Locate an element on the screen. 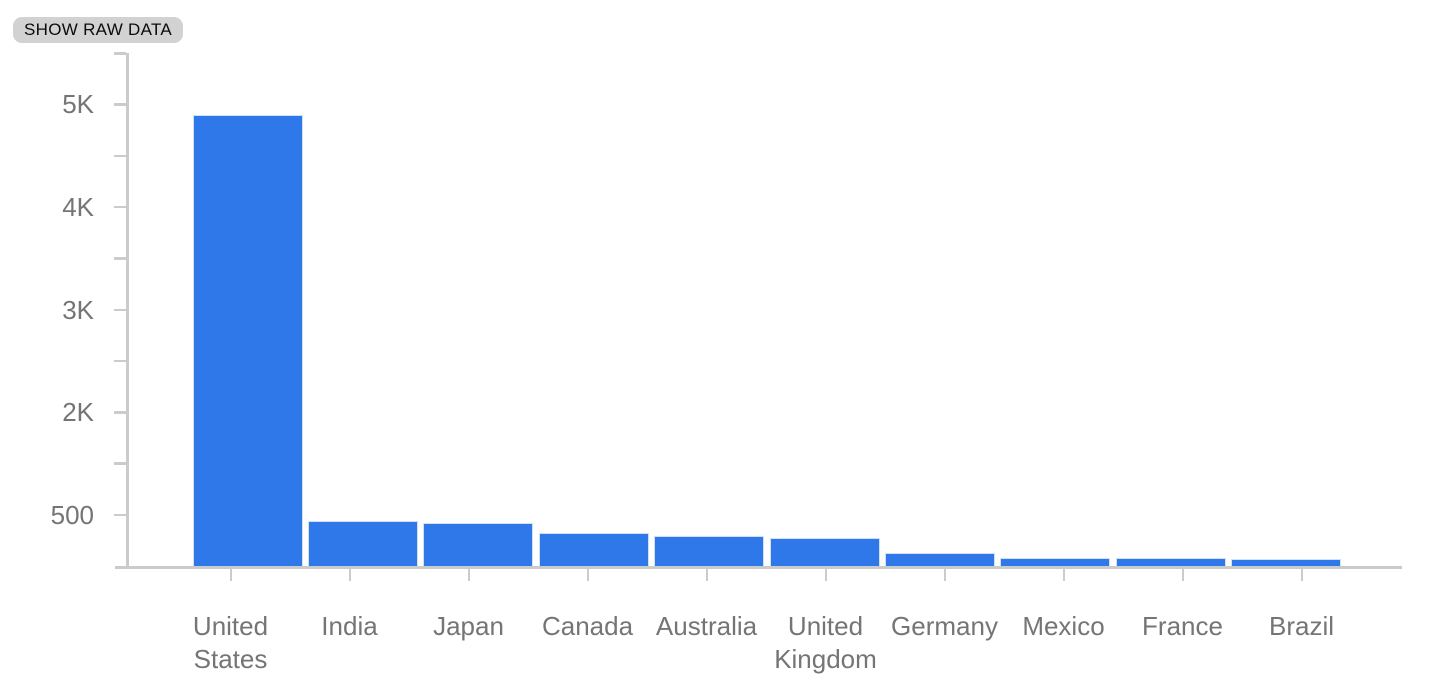 Image resolution: width=1442 pixels, height=698 pixels. y-axis-line is located at coordinates (127, 309).